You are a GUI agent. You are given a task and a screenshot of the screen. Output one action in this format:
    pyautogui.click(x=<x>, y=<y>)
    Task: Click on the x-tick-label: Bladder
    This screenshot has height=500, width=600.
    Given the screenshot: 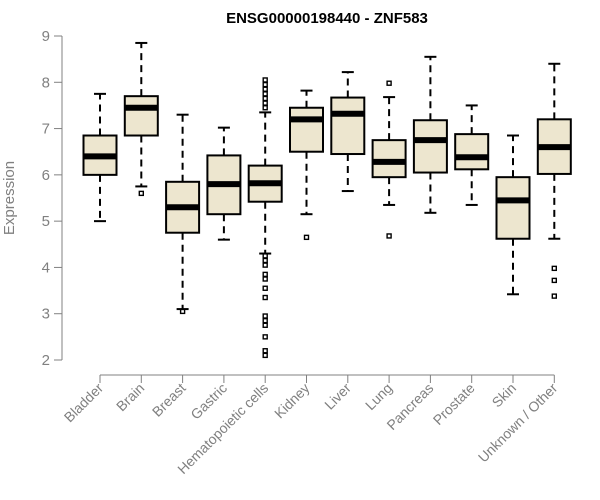 What is the action you would take?
    pyautogui.click(x=84, y=403)
    